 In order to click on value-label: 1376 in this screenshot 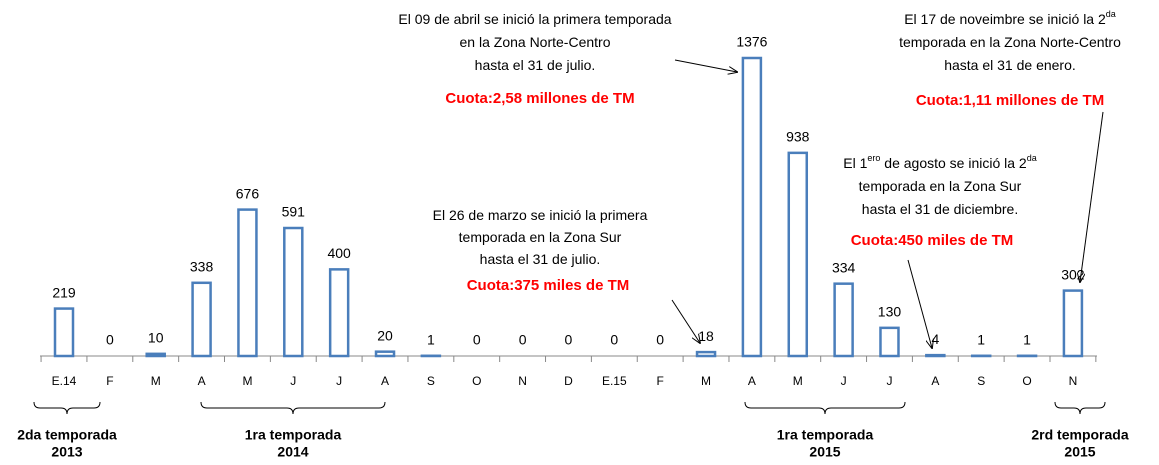, I will do `click(751, 42)`.